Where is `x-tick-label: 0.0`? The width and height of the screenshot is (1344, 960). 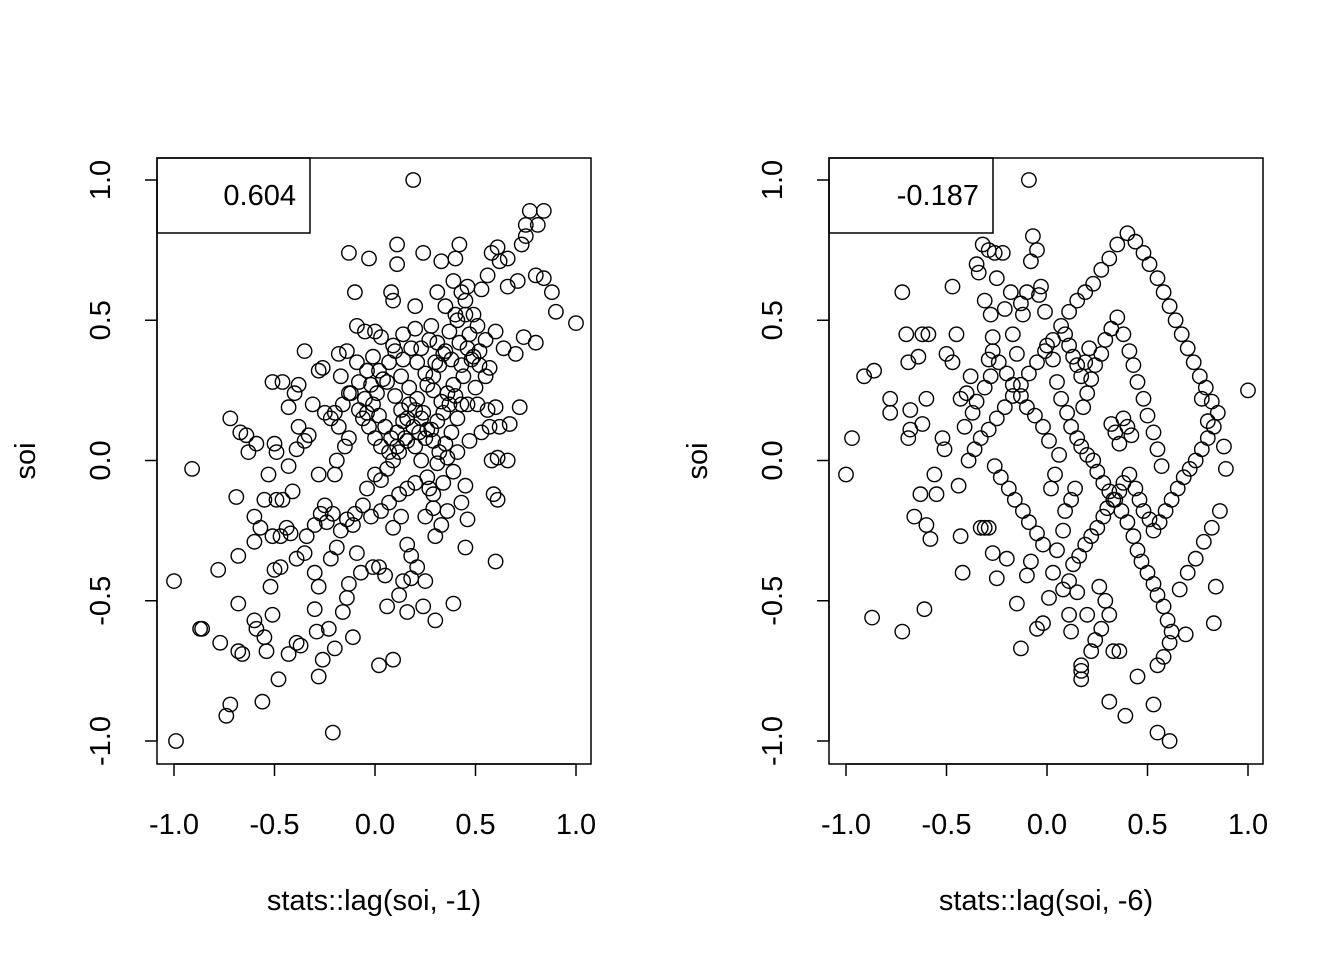 x-tick-label: 0.0 is located at coordinates (1047, 825).